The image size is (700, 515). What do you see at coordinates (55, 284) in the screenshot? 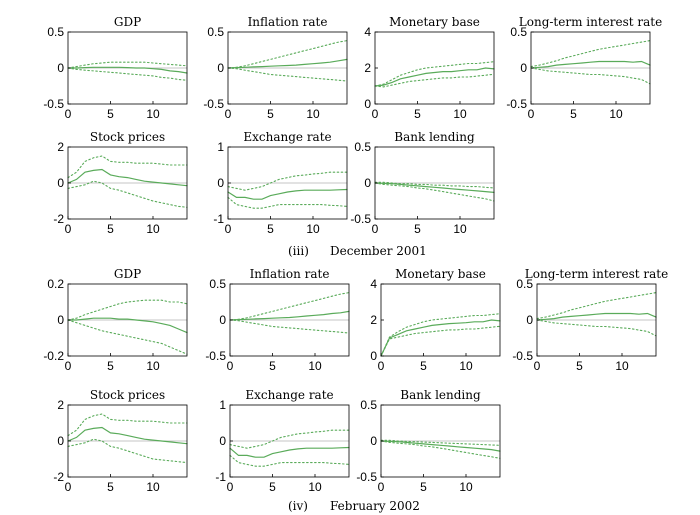
I see `y-tick-label: 0.2` at bounding box center [55, 284].